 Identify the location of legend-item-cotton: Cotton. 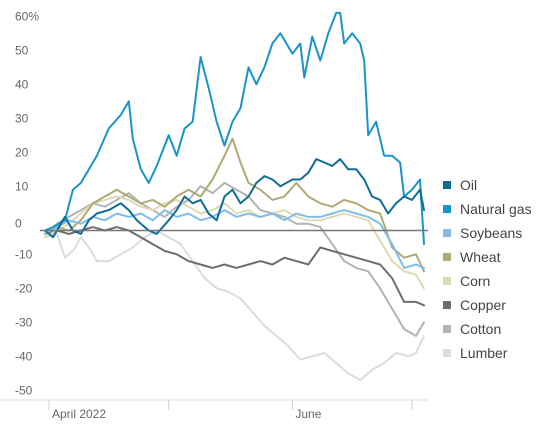
(472, 329).